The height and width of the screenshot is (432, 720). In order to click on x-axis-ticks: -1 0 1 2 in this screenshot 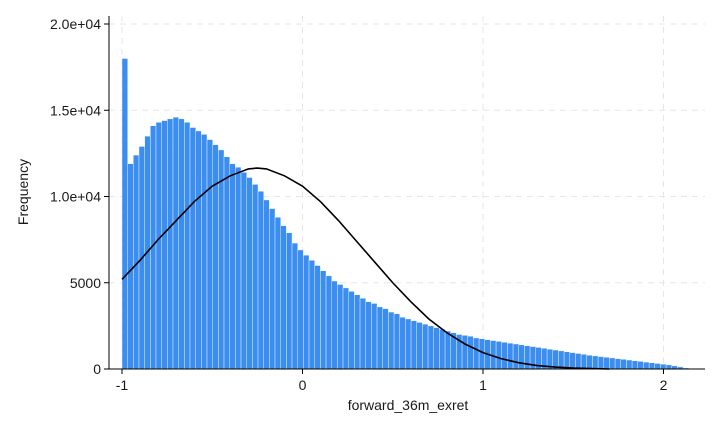, I will do `click(392, 381)`.